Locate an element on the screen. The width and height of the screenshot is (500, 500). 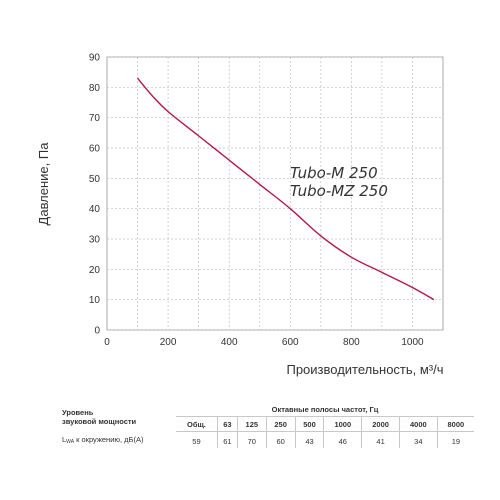
x-tick-label: 0 is located at coordinates (107, 342).